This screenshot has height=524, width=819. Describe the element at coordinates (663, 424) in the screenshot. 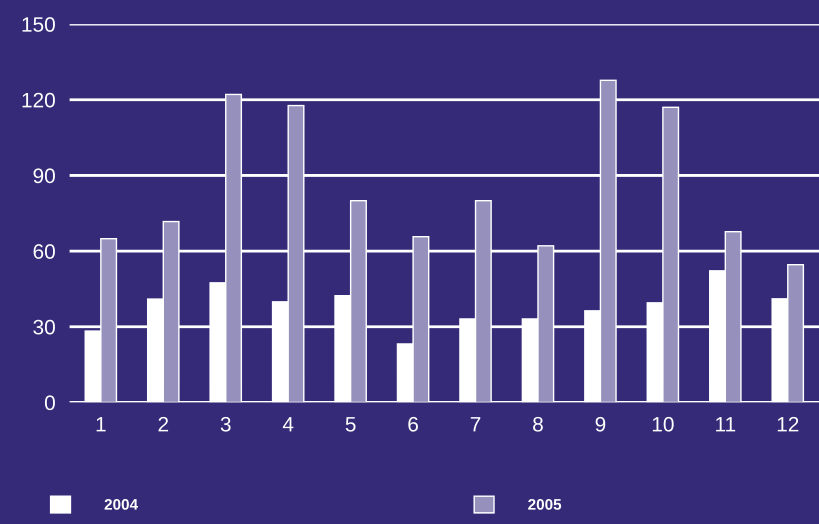

I see `x-tick-label: 10` at that location.